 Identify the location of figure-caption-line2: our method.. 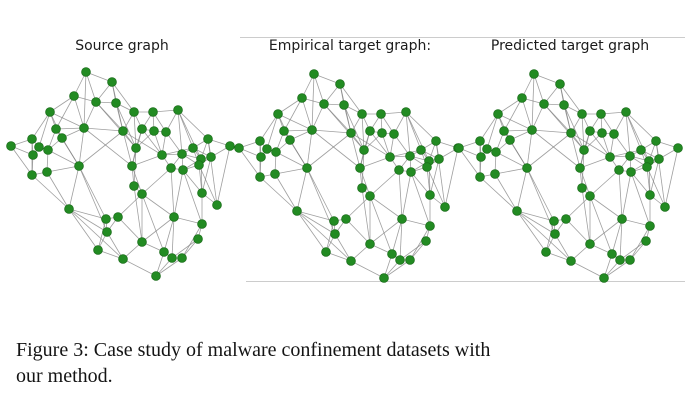
(64, 376).